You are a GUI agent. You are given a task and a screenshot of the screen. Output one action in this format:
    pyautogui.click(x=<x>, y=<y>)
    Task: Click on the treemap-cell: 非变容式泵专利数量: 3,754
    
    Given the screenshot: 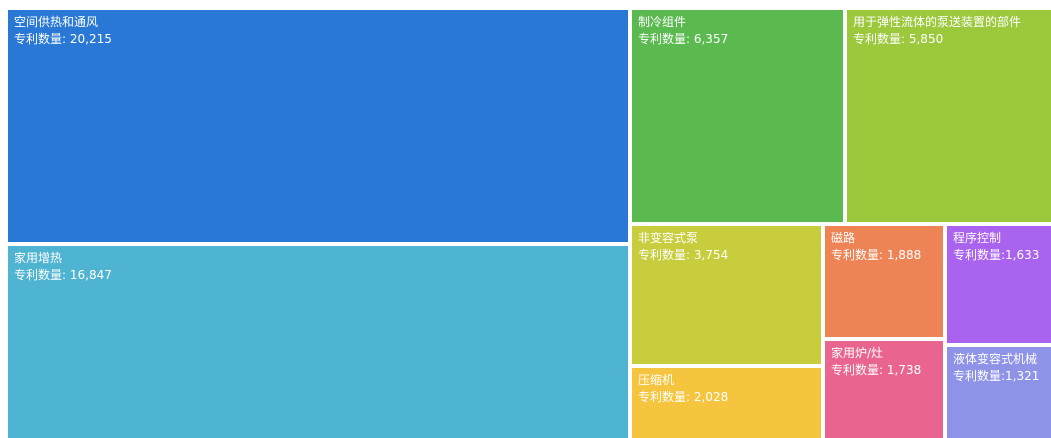 What is the action you would take?
    pyautogui.click(x=726, y=295)
    